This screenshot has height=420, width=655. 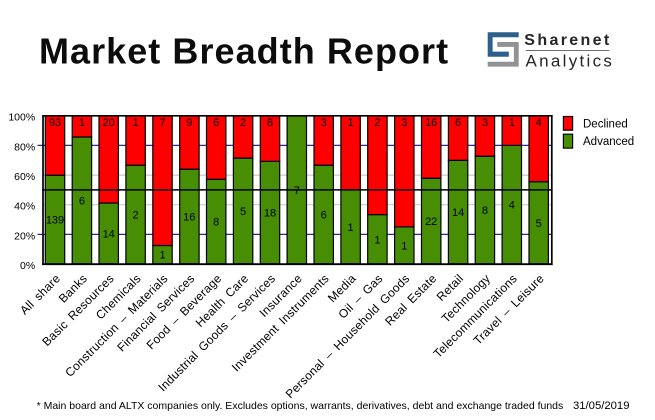 I want to click on svg-text: Analytics, so click(x=570, y=61).